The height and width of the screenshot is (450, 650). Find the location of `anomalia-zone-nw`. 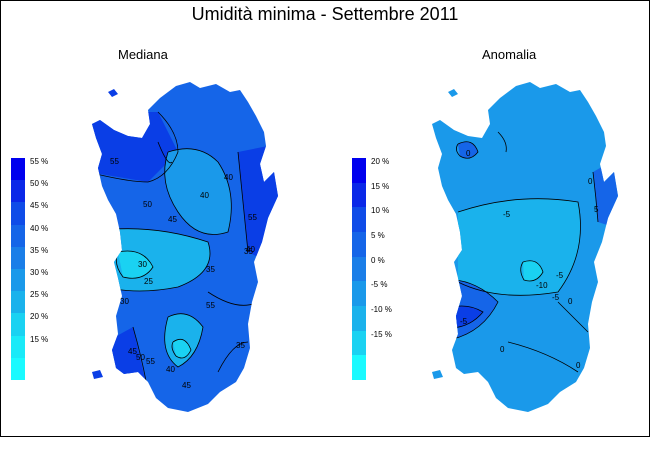

anomalia-zone-nw is located at coordinates (468, 150).